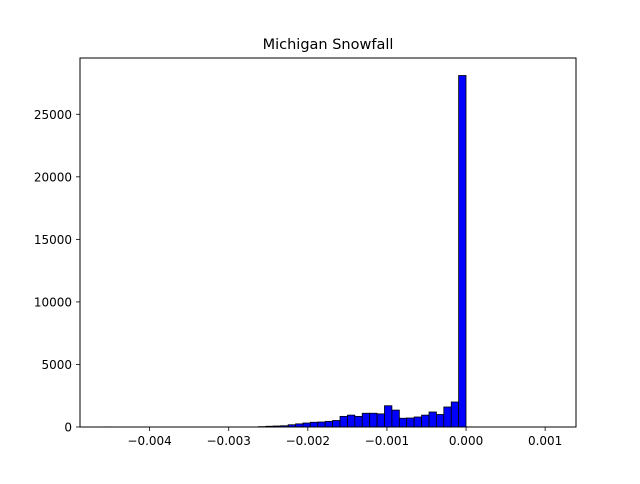 The width and height of the screenshot is (640, 484). What do you see at coordinates (53, 177) in the screenshot?
I see `y-tick-label: 20000` at bounding box center [53, 177].